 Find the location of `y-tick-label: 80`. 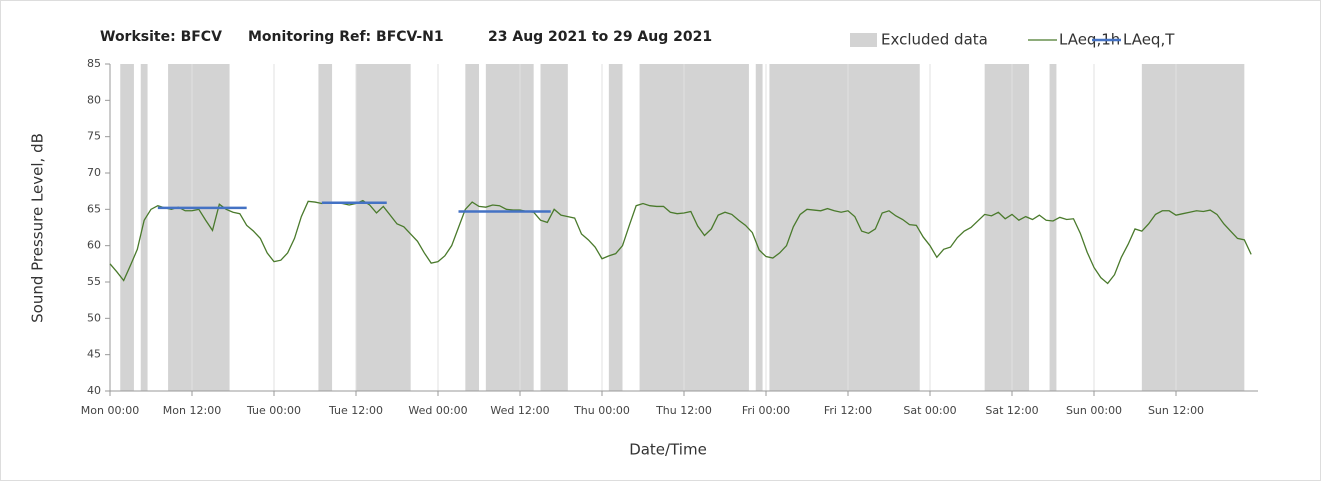

y-tick-label: 80 is located at coordinates (94, 99).